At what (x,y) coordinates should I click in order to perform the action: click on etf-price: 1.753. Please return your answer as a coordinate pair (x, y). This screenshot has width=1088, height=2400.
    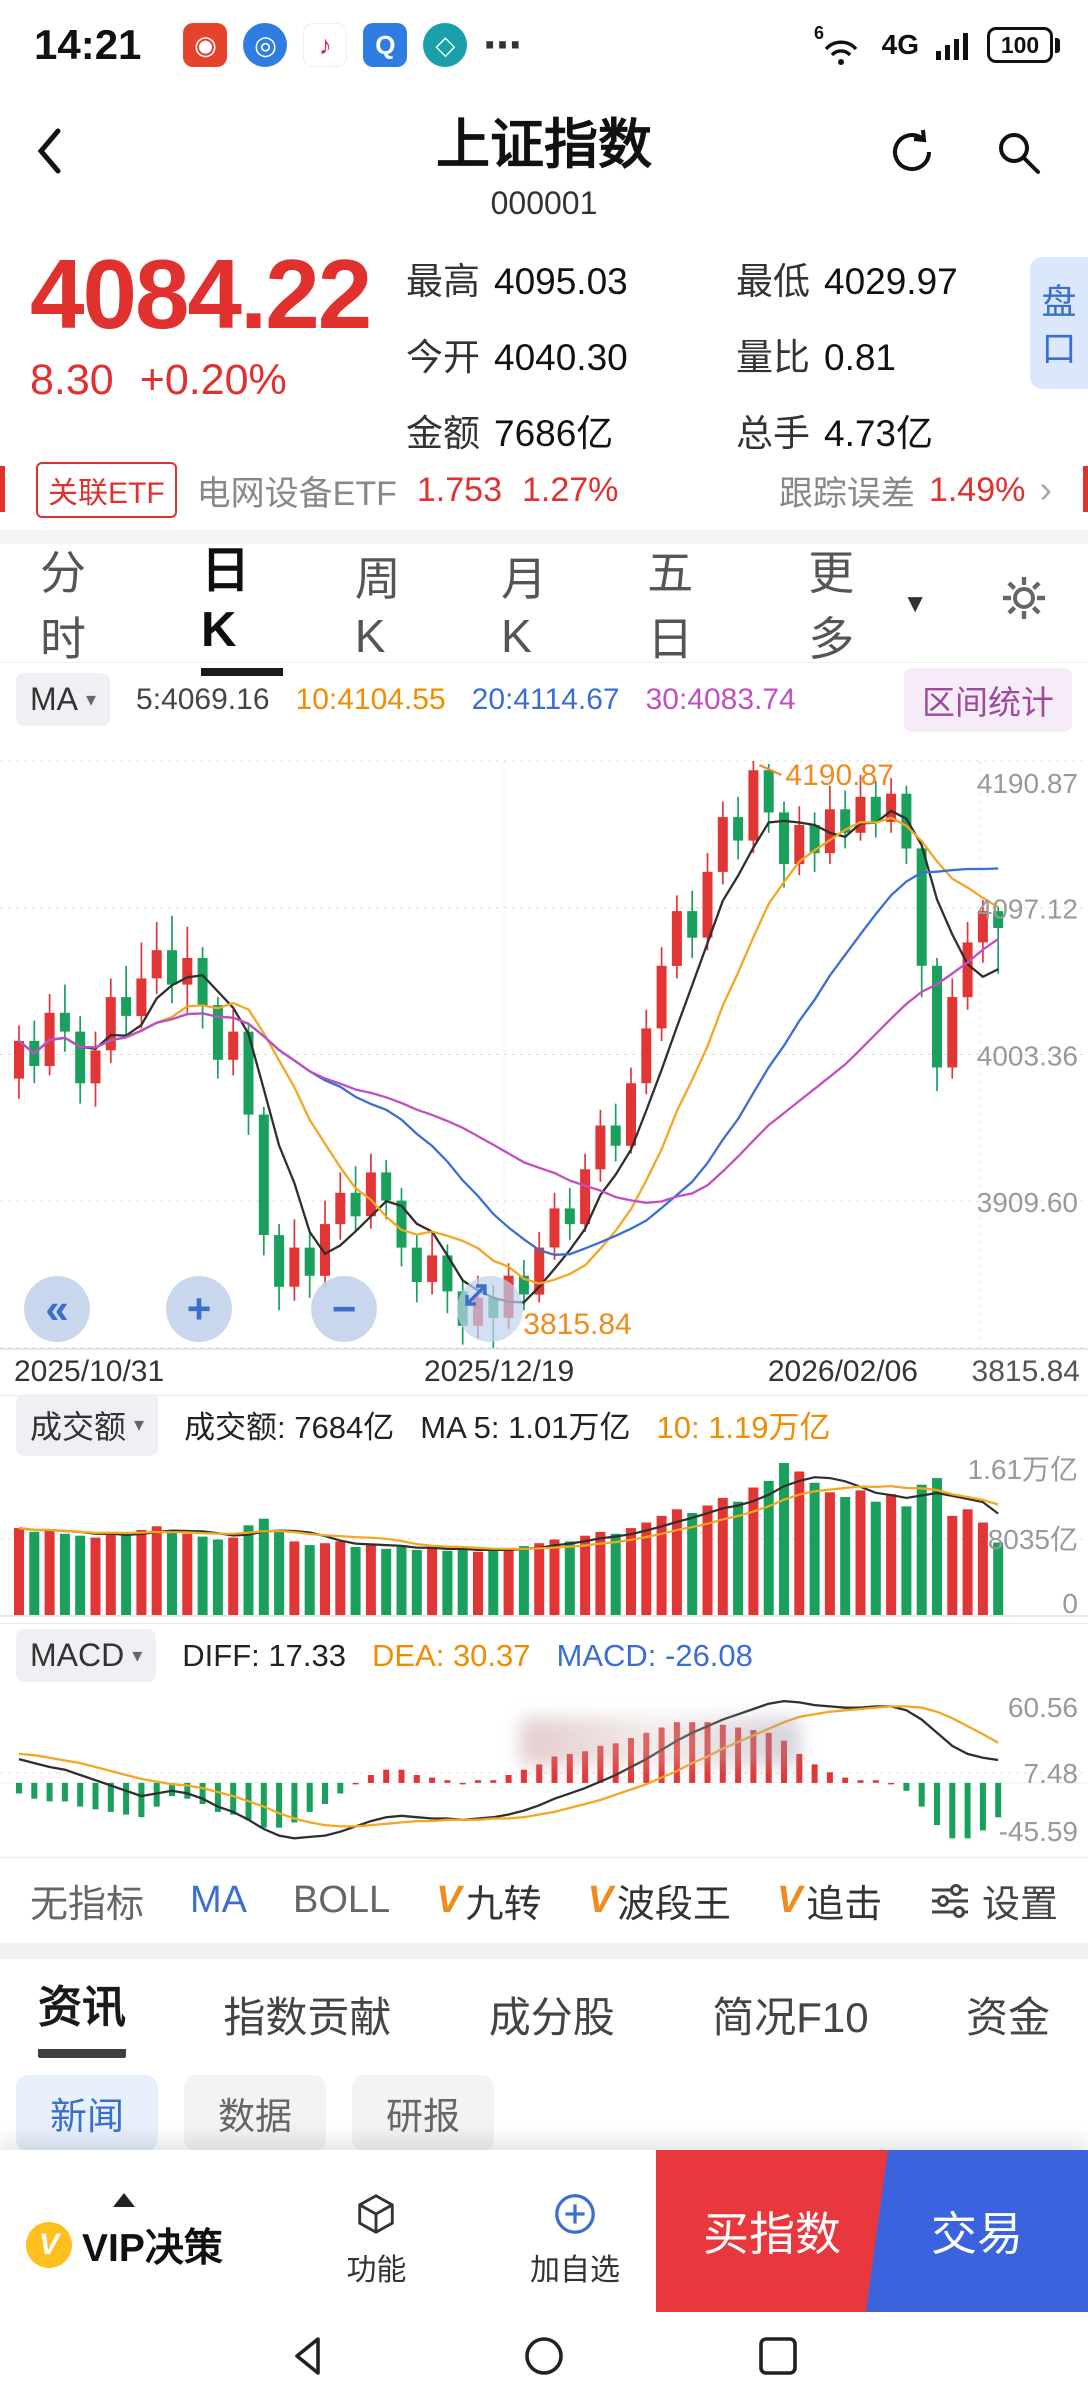
    Looking at the image, I should click on (459, 489).